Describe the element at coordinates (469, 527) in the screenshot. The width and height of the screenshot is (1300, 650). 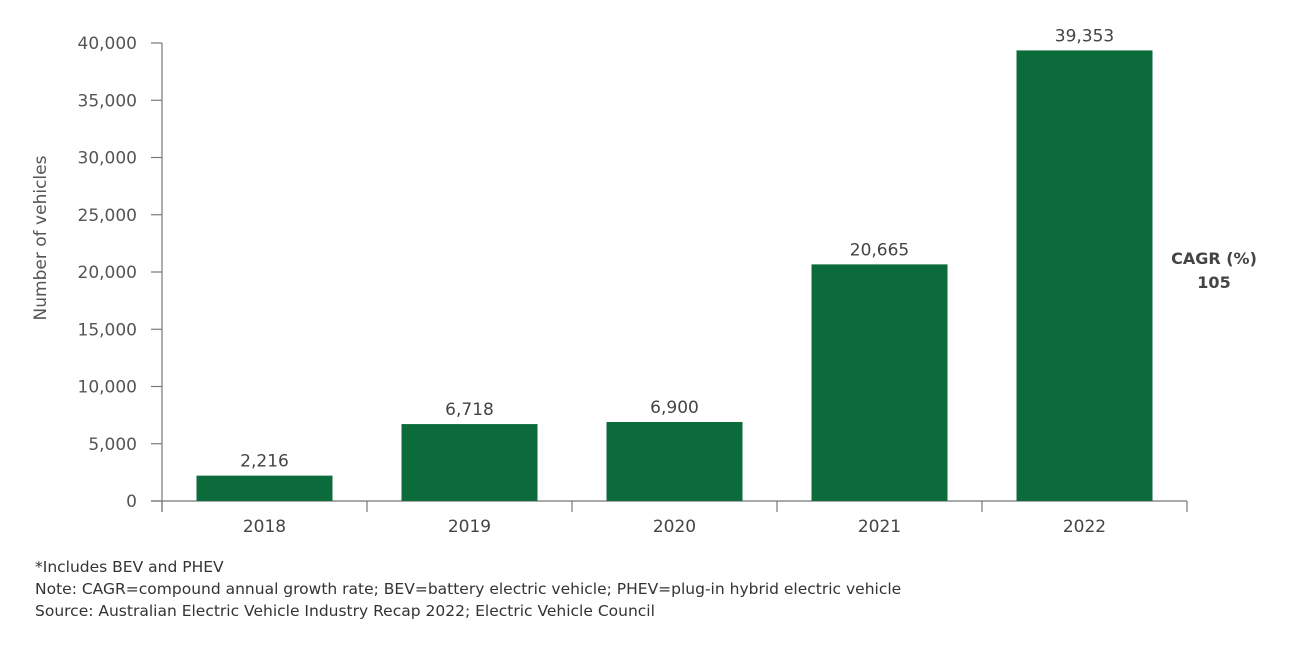
I see `x-tick-label: 2019` at that location.